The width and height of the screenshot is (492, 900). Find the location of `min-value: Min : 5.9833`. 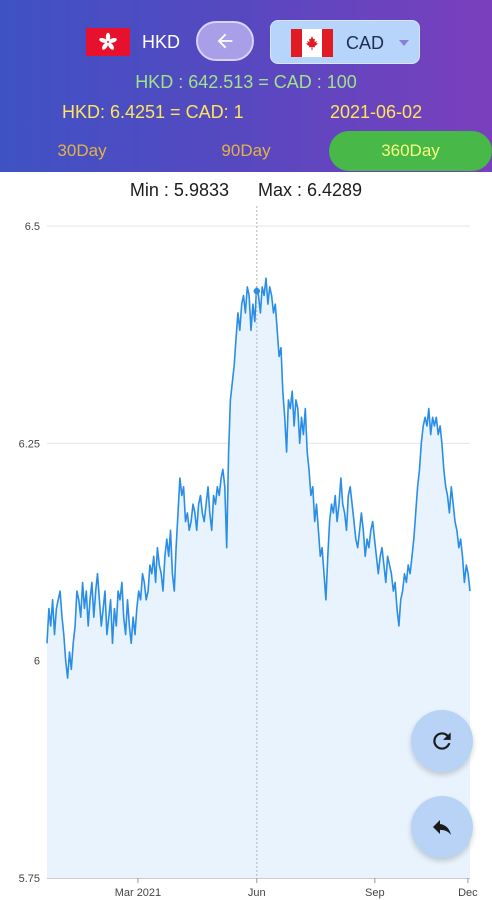

min-value: Min : 5.9833 is located at coordinates (179, 190).